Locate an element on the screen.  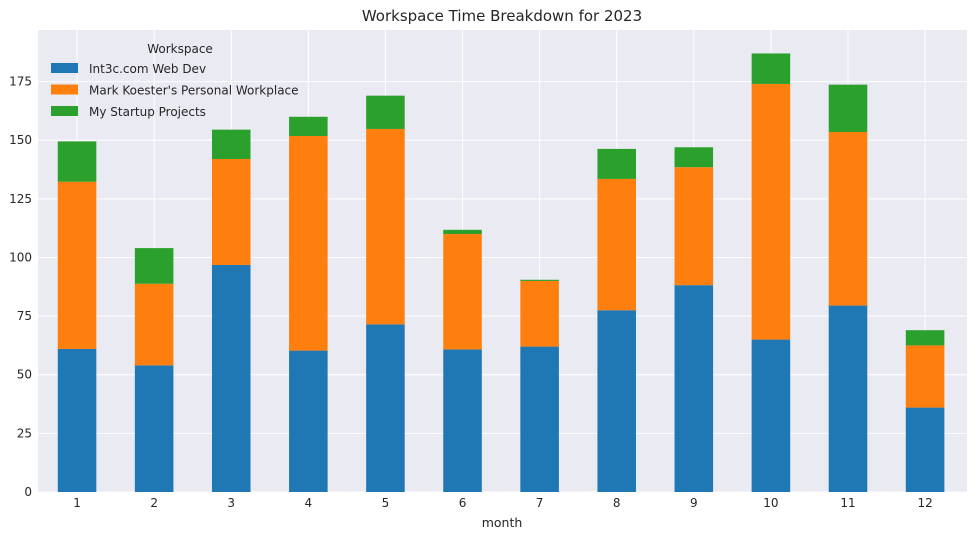
chart-title: Workspace Time Breakdown for 2023 is located at coordinates (502, 16).